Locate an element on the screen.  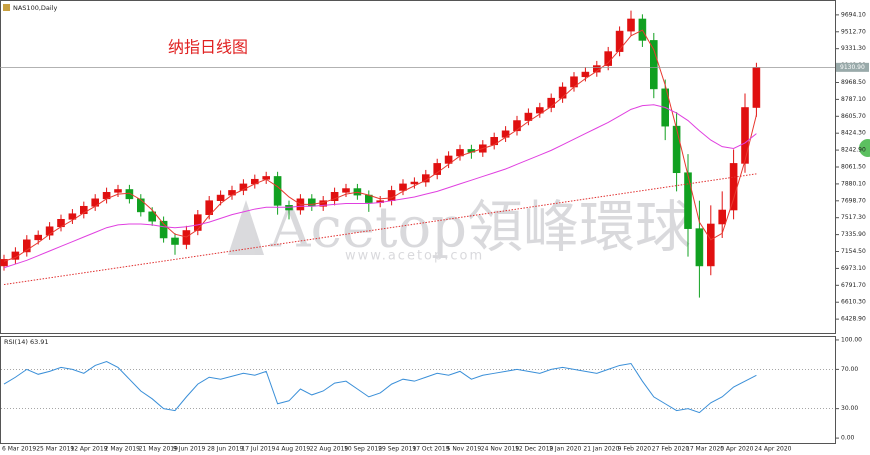
watermark-text: Acetop領峰環球 is located at coordinates (480, 228).